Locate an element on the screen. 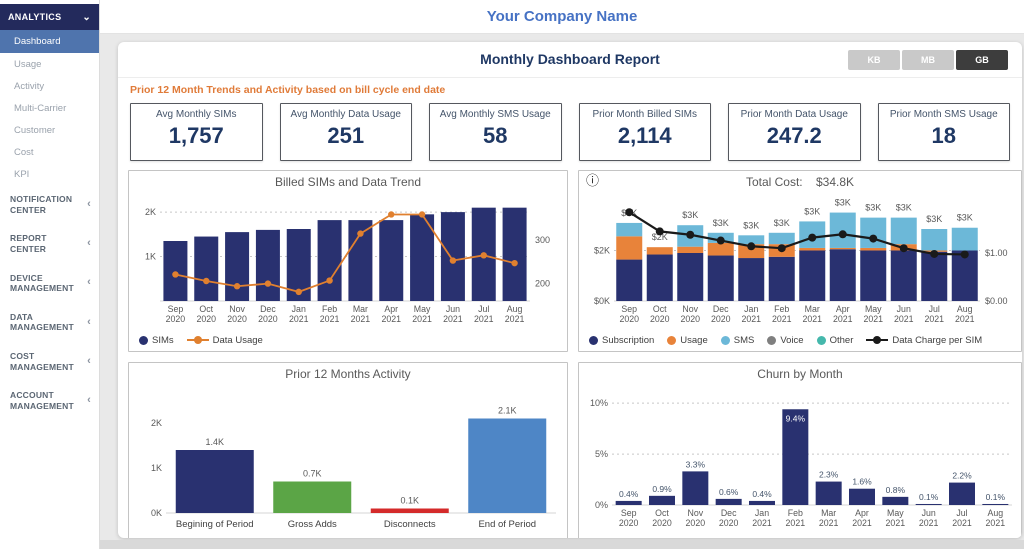  unit-button-kb: KB is located at coordinates (874, 60).